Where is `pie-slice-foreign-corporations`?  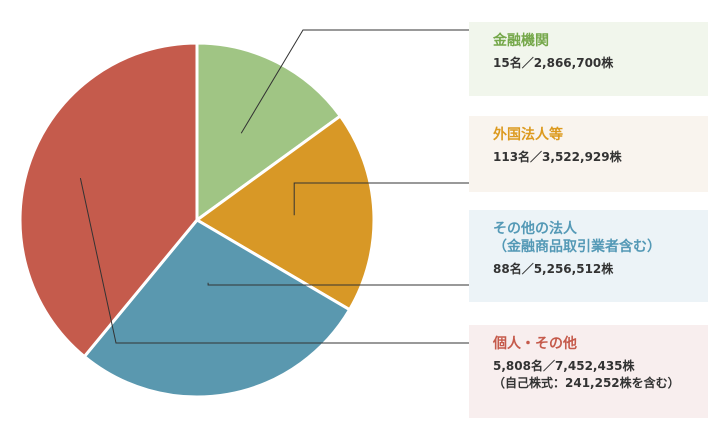 pie-slice-foreign-corporations is located at coordinates (285, 213).